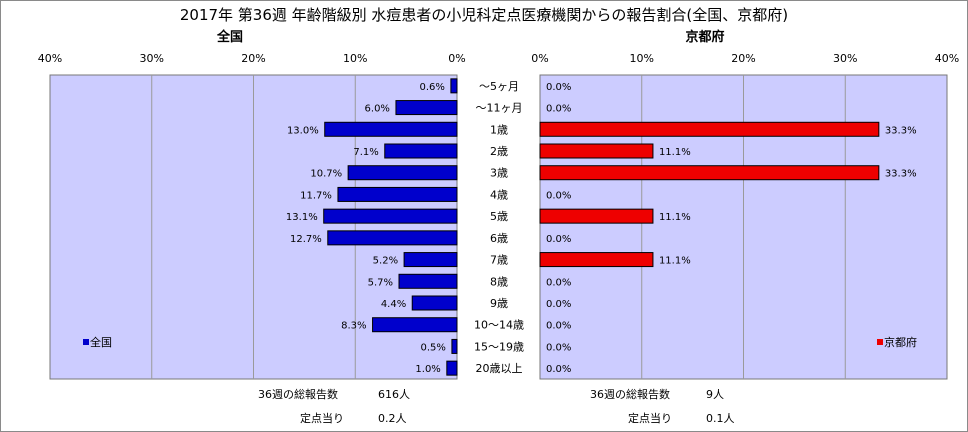 The height and width of the screenshot is (432, 968). Describe the element at coordinates (499, 216) in the screenshot. I see `category-label: 5歳` at that location.